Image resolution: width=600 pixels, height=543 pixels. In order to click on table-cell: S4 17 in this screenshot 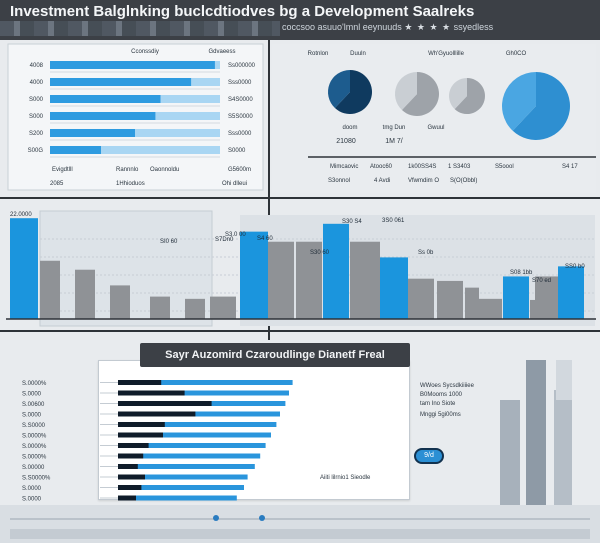, I will do `click(570, 167)`.